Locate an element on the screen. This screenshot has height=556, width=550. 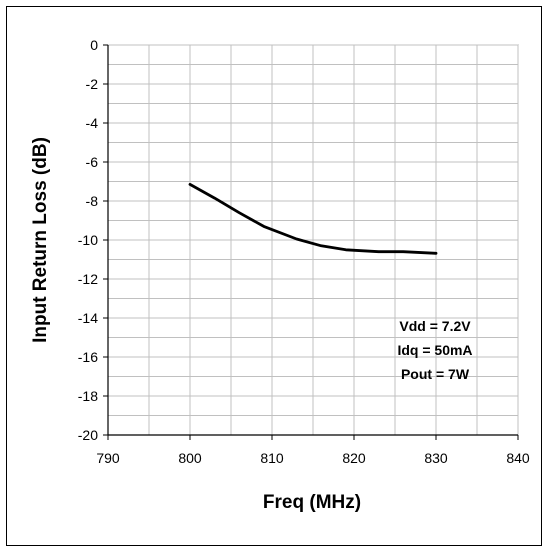
y-tick-label: -2 is located at coordinates (92, 84).